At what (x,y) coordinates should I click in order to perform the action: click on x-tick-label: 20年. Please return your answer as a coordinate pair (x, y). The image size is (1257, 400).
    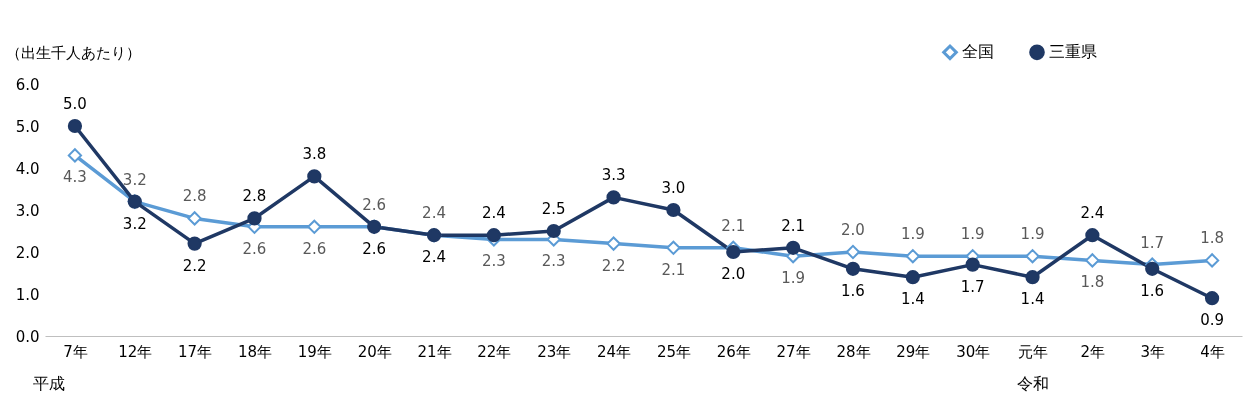
    Looking at the image, I should click on (374, 351).